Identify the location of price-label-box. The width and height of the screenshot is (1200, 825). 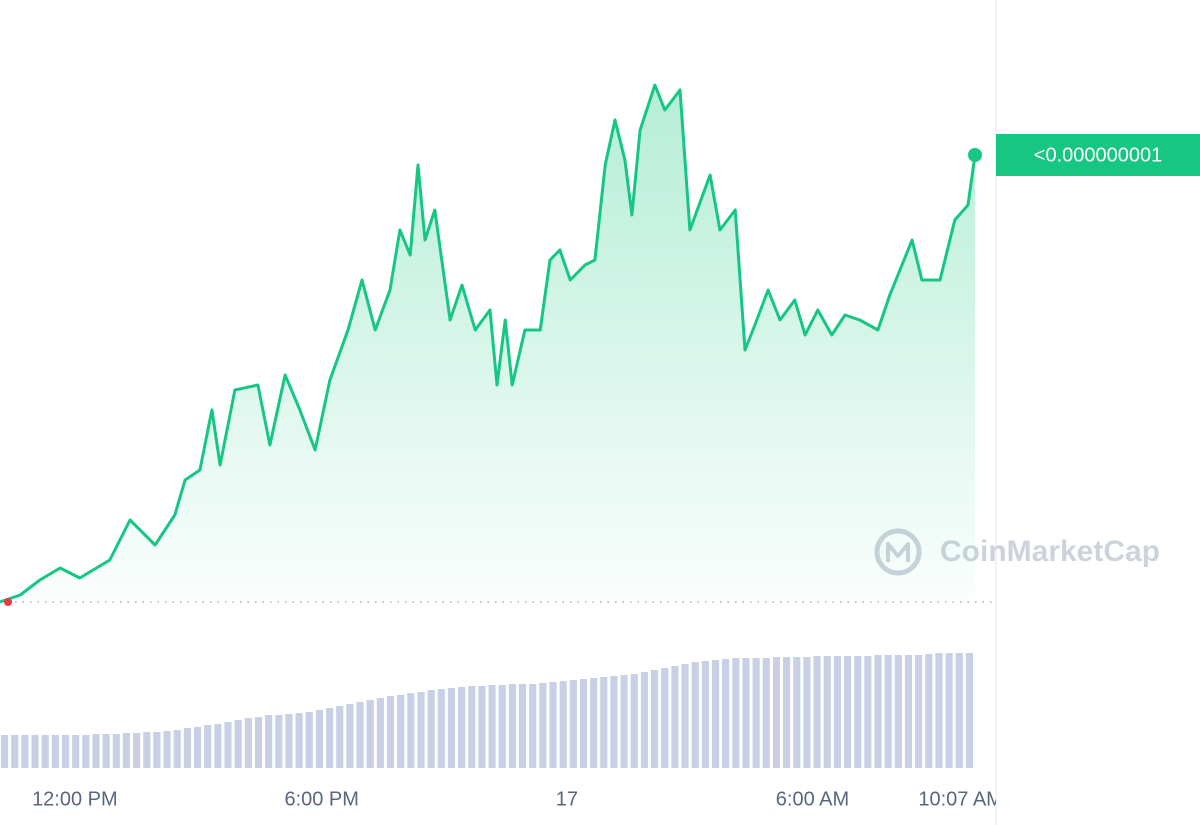
(1098, 155).